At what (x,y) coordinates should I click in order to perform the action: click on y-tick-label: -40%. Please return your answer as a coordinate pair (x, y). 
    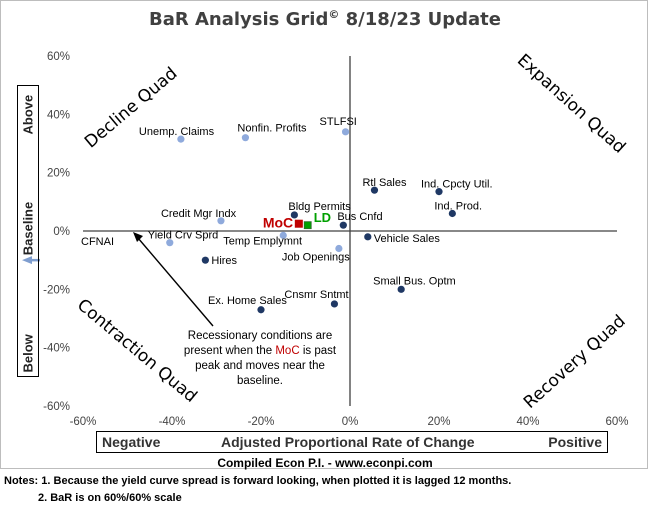
    Looking at the image, I should click on (56, 349).